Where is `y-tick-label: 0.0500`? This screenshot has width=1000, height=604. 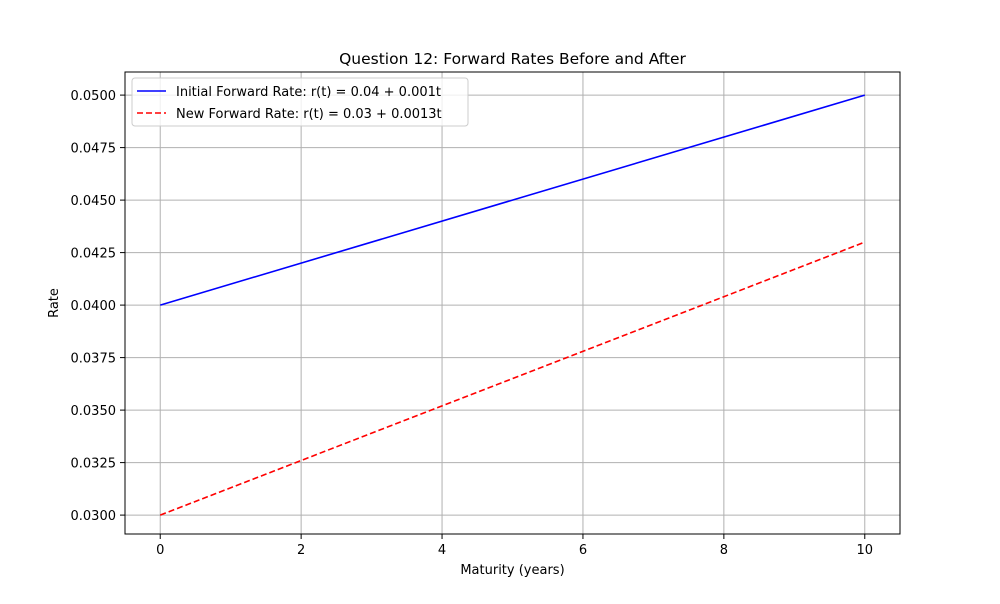
y-tick-label: 0.0500 is located at coordinates (94, 96).